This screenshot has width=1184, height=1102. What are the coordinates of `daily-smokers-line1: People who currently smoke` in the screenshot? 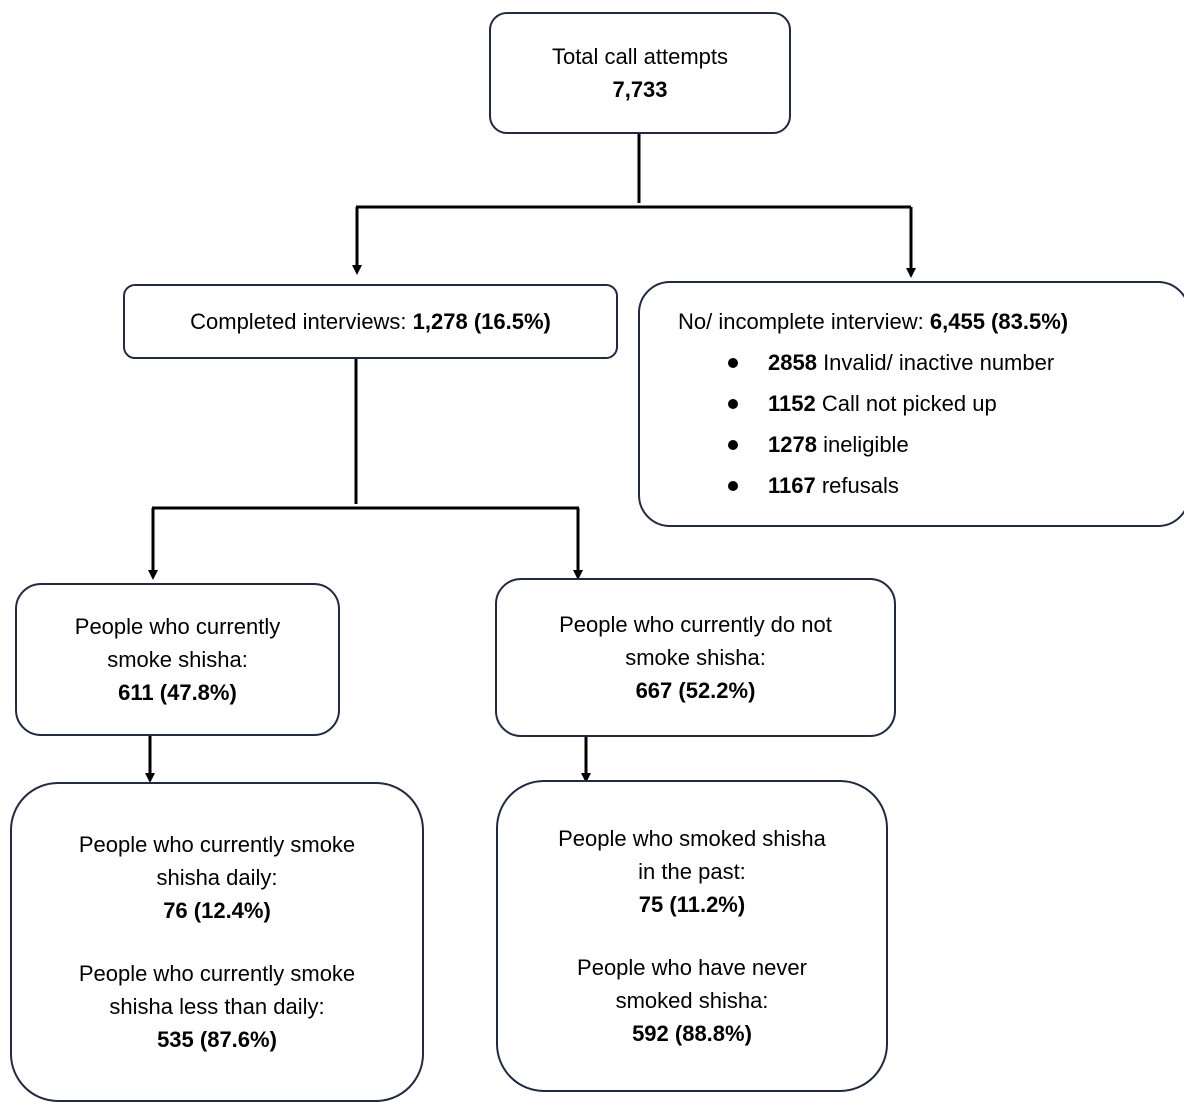 It's located at (217, 844).